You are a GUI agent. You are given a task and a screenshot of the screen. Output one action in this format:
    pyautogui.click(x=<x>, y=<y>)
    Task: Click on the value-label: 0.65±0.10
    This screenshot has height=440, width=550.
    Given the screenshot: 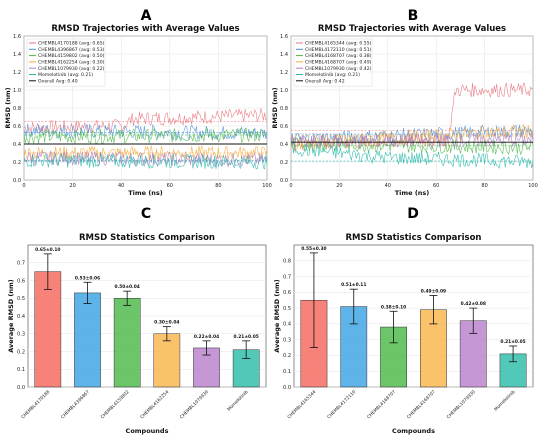 What is the action you would take?
    pyautogui.click(x=47, y=250)
    